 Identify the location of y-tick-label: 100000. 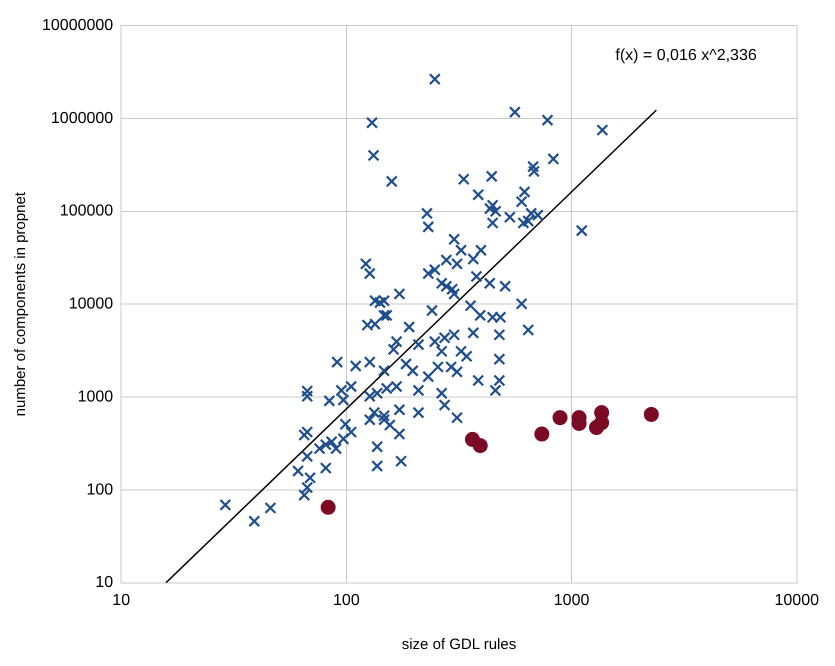
(87, 211).